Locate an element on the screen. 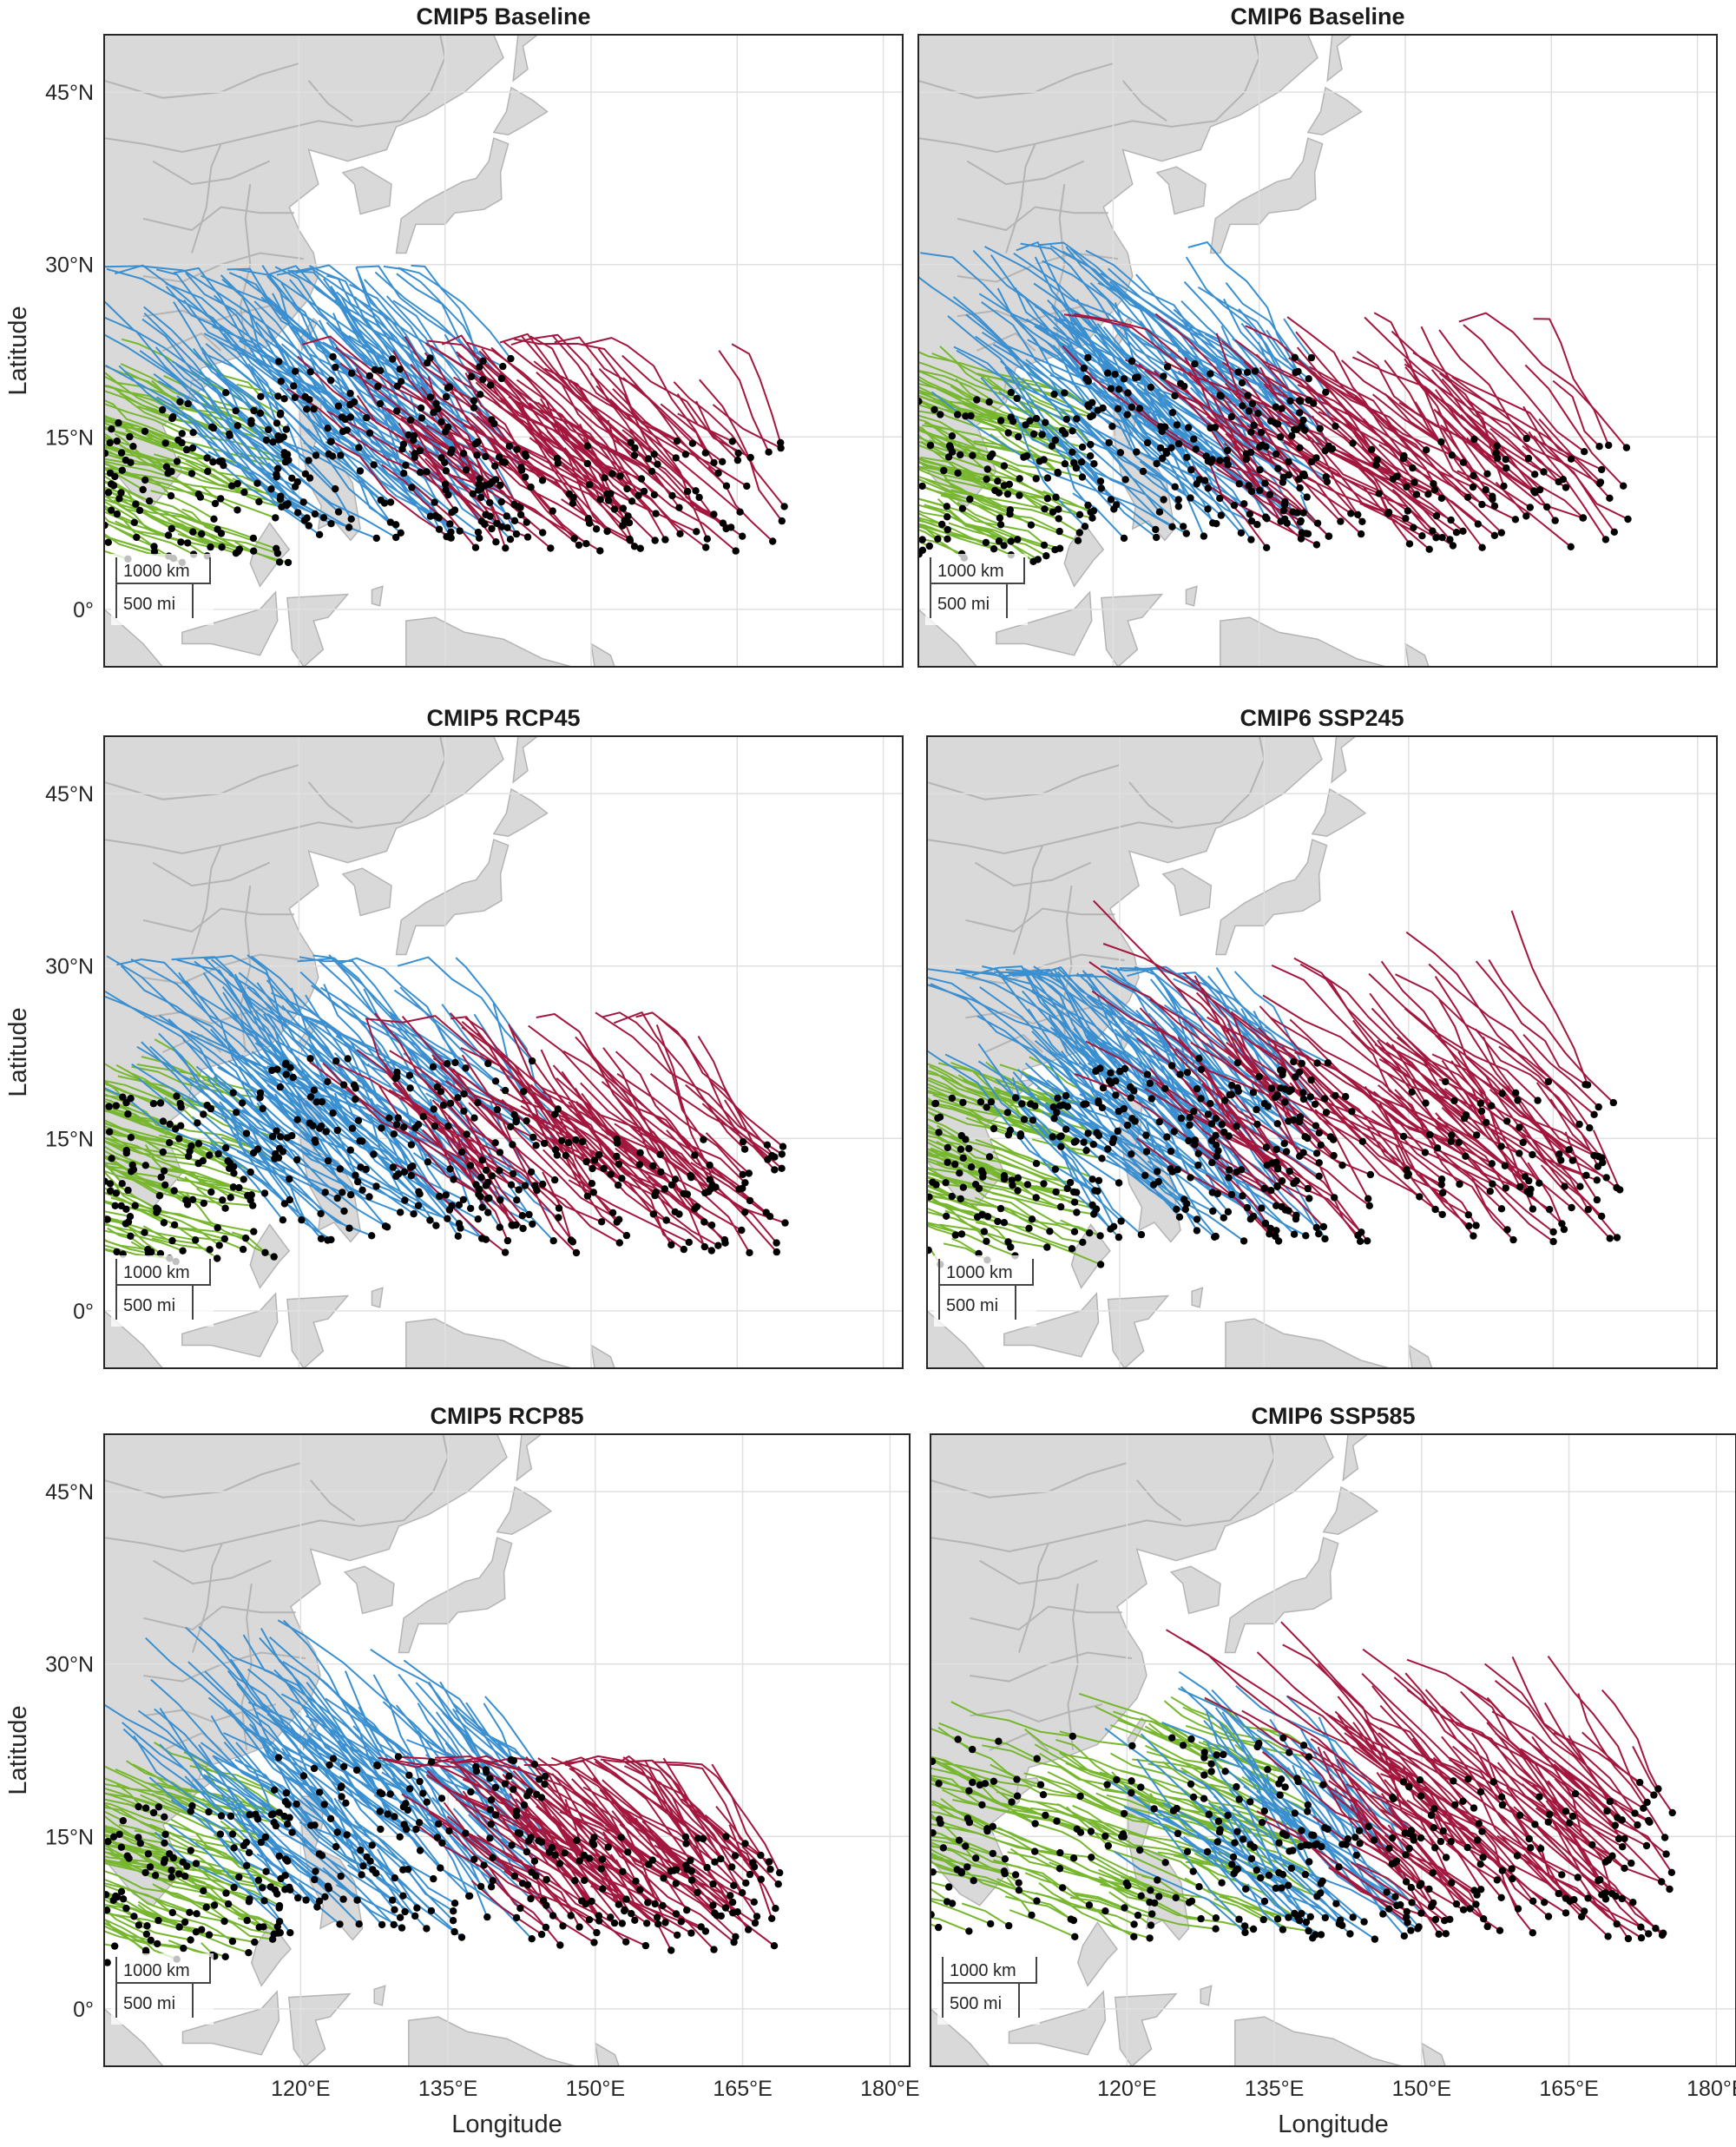  scale-bar-km-line is located at coordinates (977, 570).